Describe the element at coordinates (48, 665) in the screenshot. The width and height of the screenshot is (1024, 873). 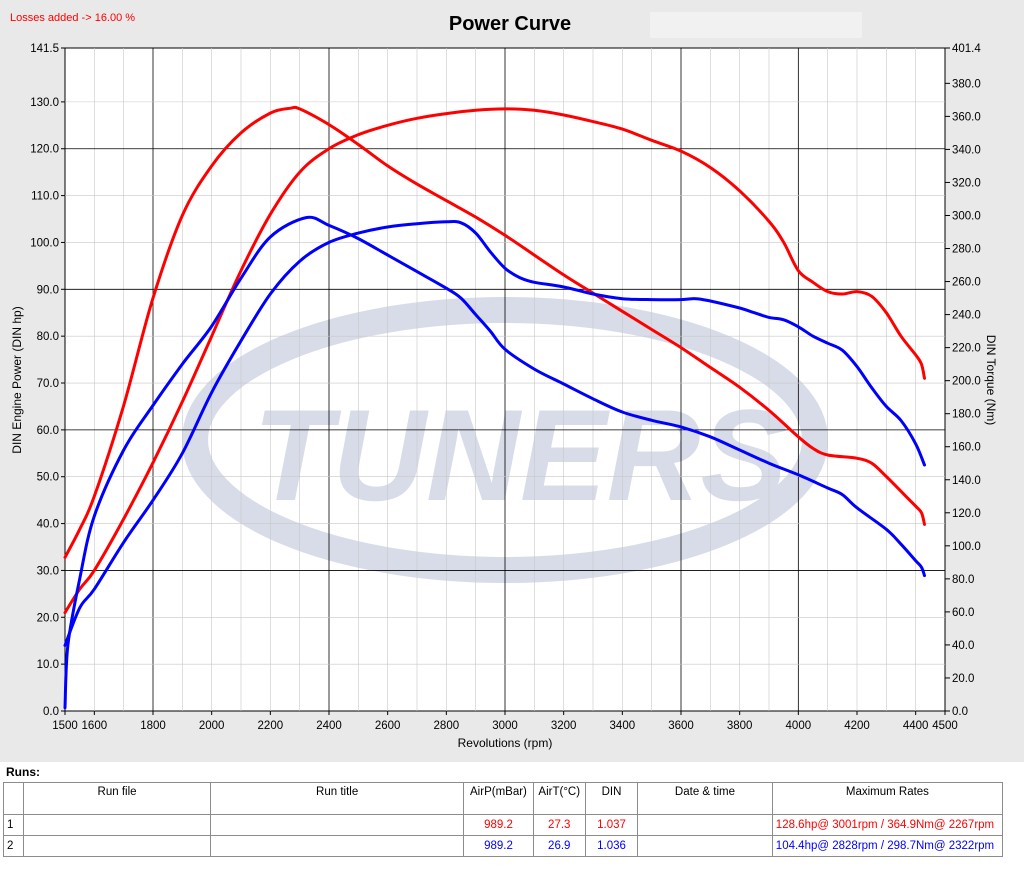
I see `y-left-tick-label: 10.0` at that location.